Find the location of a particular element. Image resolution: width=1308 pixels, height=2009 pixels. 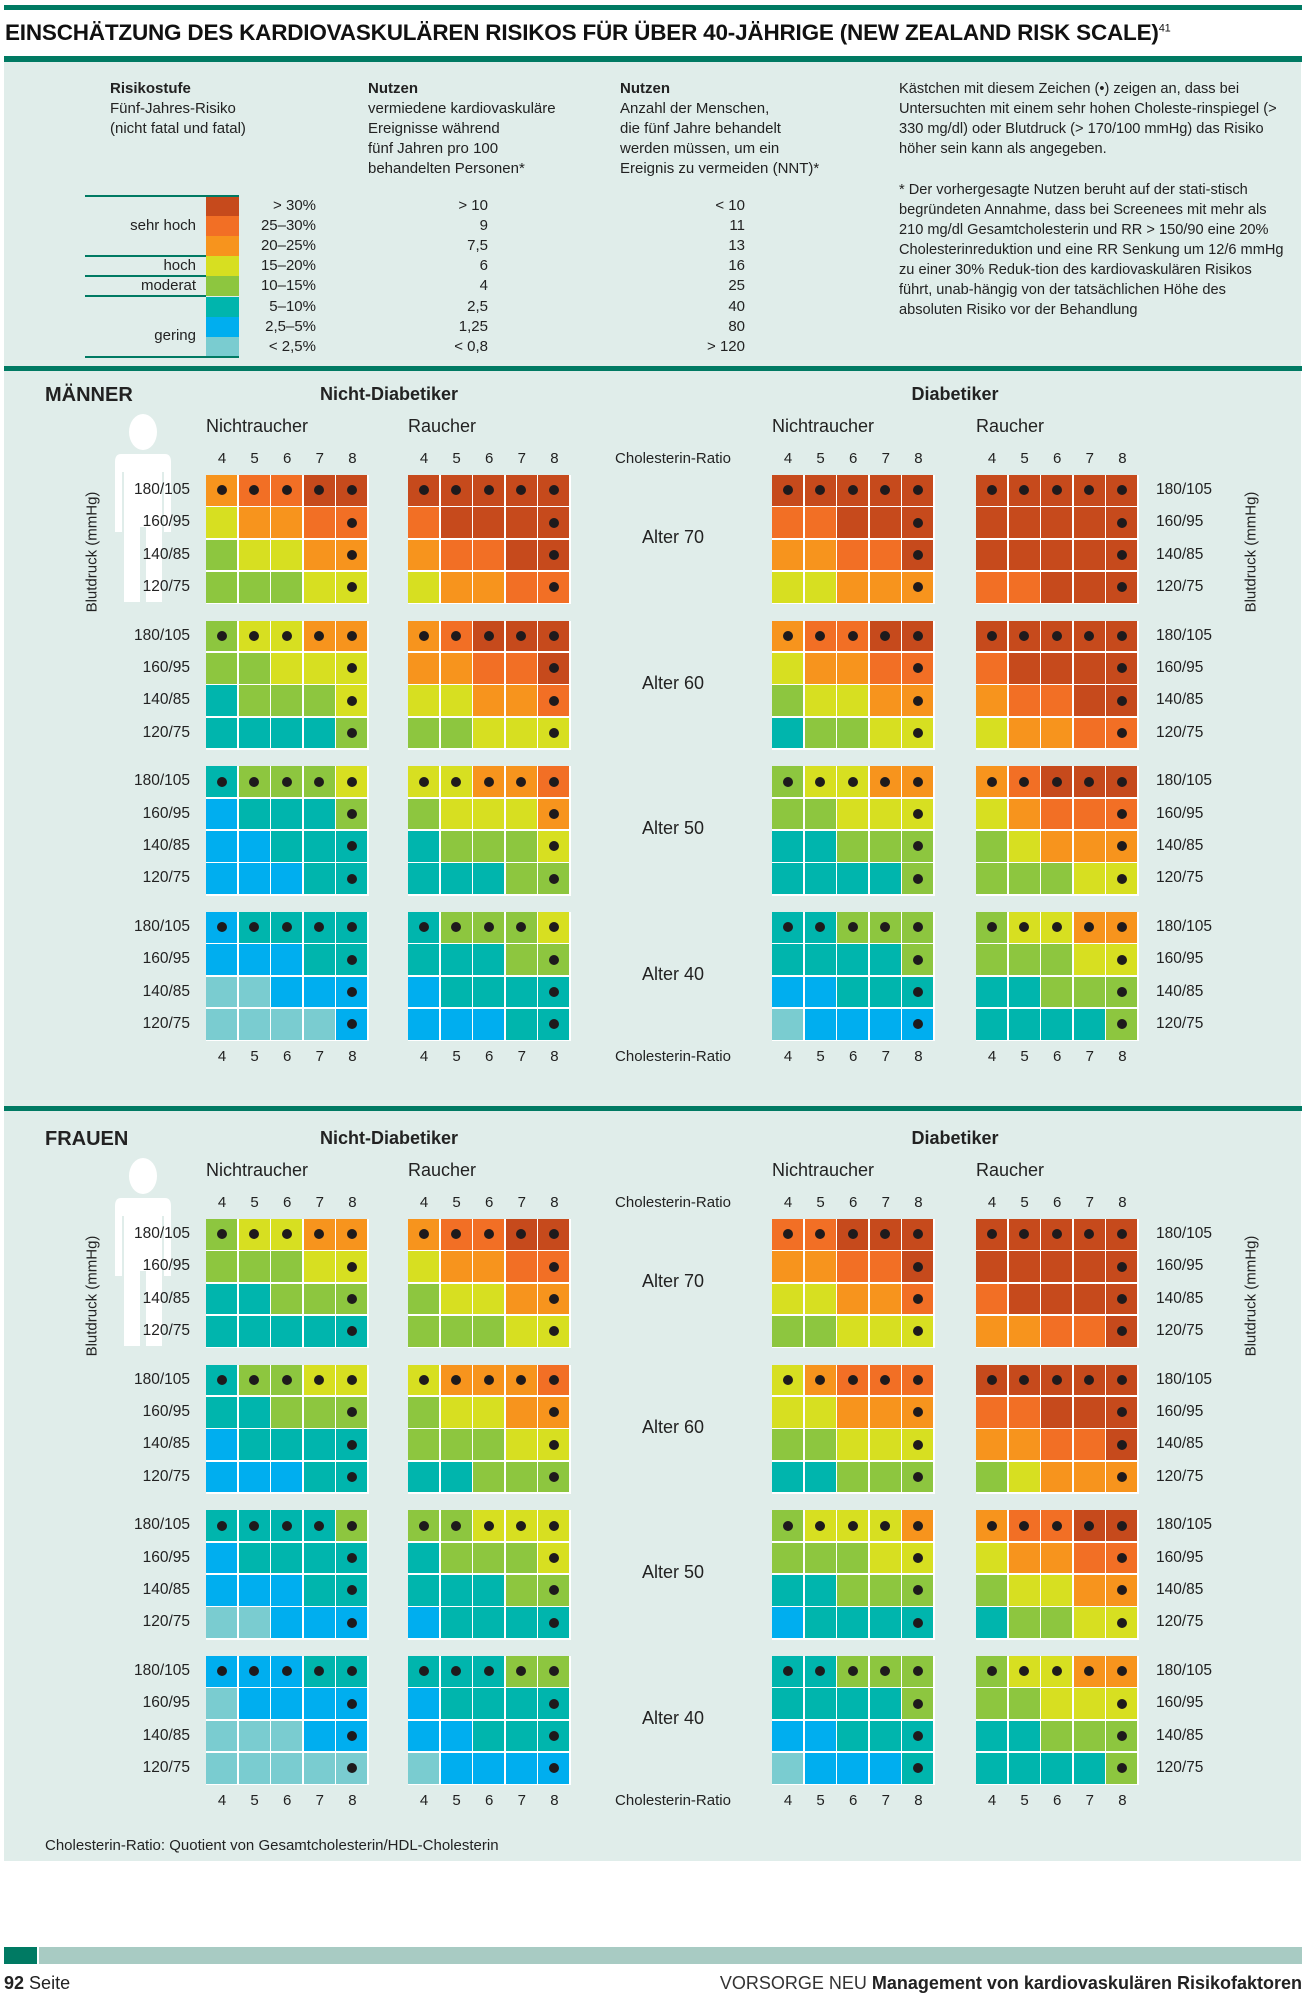

age-label: Alter 70 is located at coordinates (673, 537).